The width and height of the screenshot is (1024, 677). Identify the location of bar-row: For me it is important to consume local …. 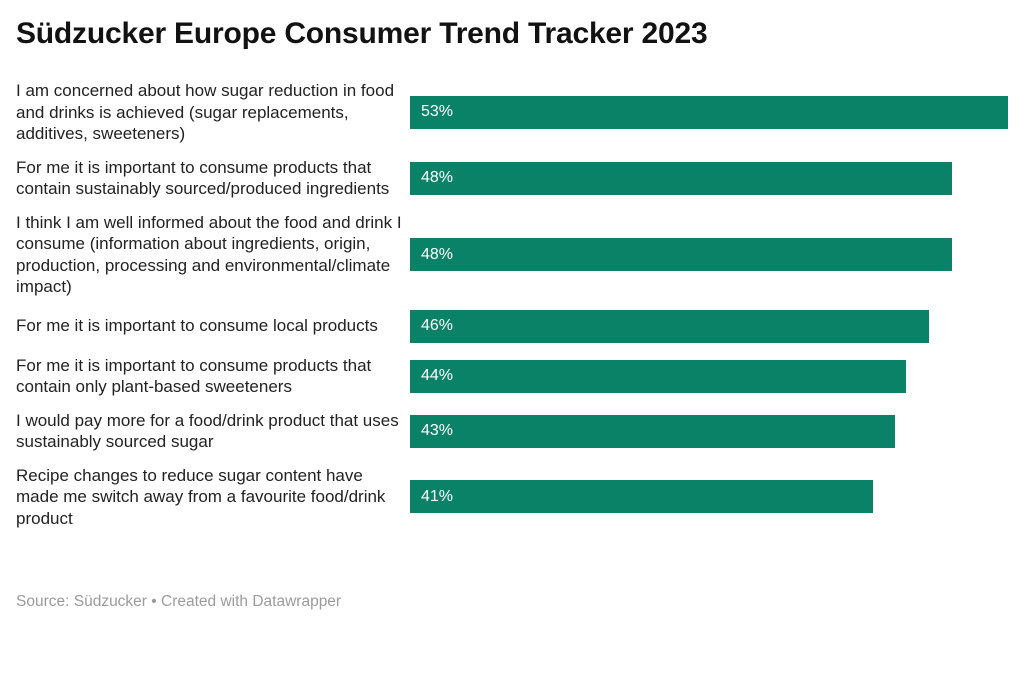
(512, 326).